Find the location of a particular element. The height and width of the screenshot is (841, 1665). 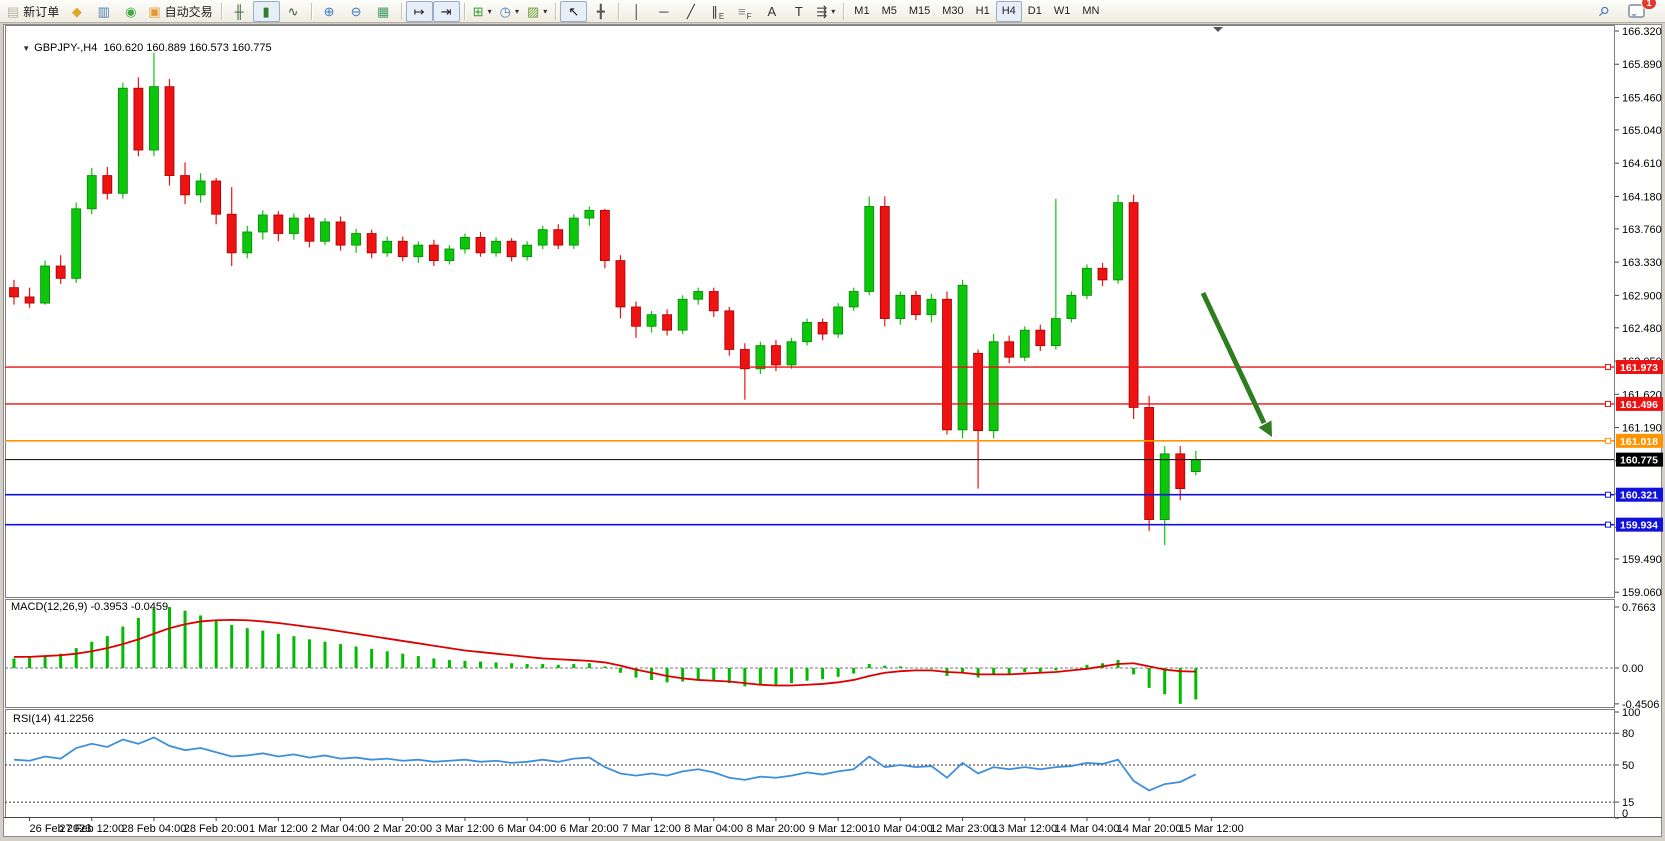

new-order-icon: ▤ is located at coordinates (13, 11).